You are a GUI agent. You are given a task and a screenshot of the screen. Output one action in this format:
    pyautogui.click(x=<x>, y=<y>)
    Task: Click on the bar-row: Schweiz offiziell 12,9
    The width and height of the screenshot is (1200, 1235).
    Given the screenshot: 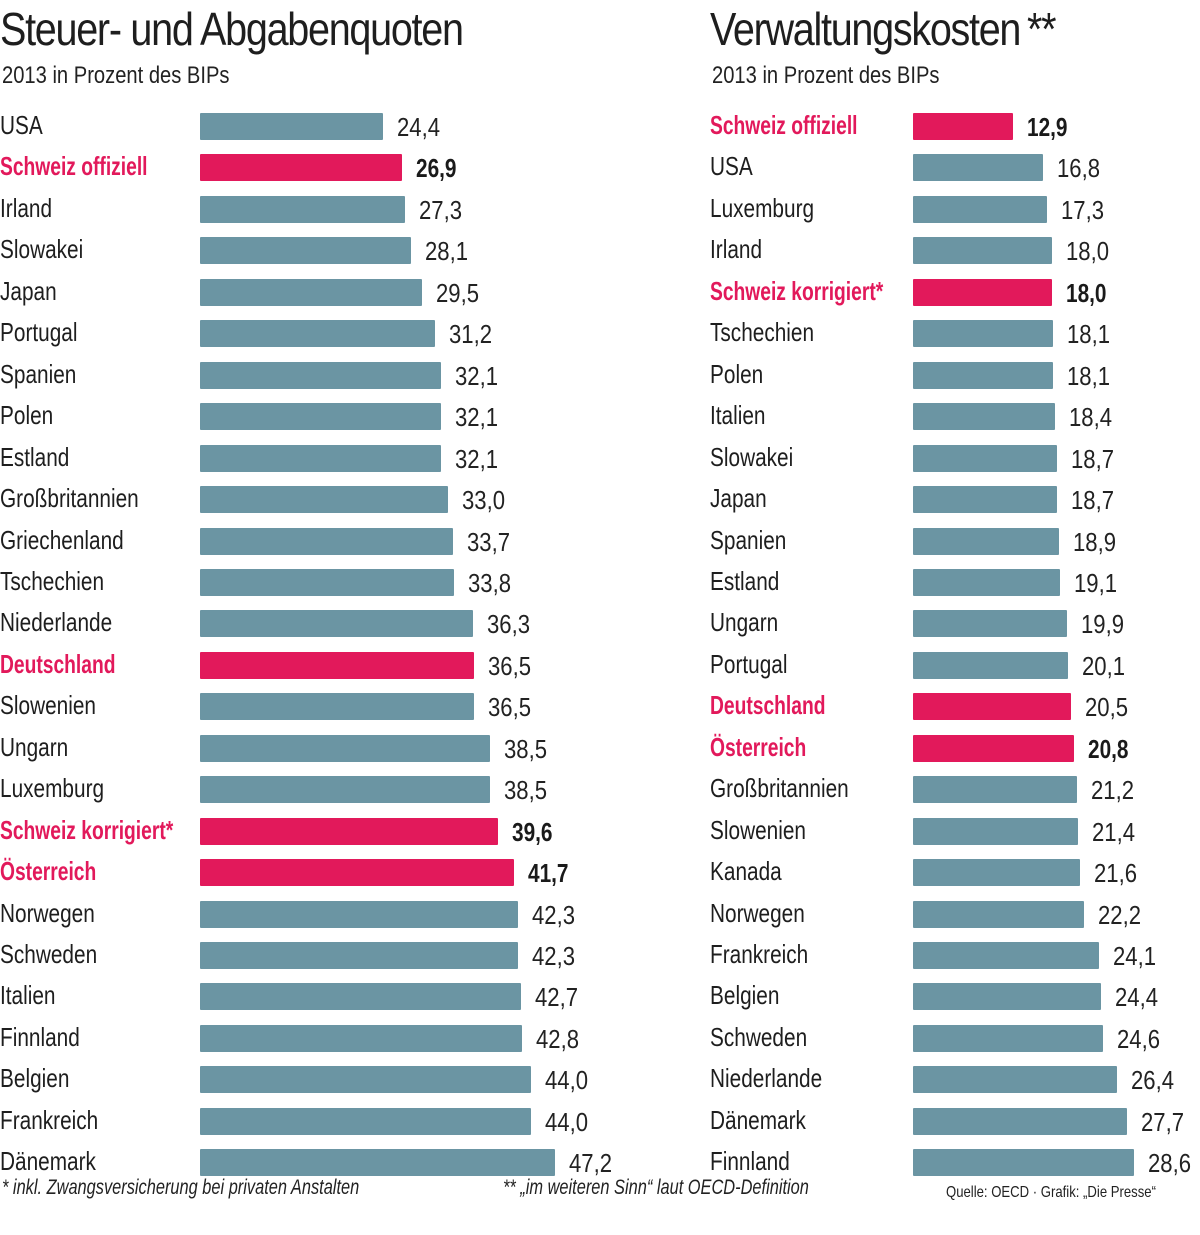 What is the action you would take?
    pyautogui.click(x=955, y=126)
    